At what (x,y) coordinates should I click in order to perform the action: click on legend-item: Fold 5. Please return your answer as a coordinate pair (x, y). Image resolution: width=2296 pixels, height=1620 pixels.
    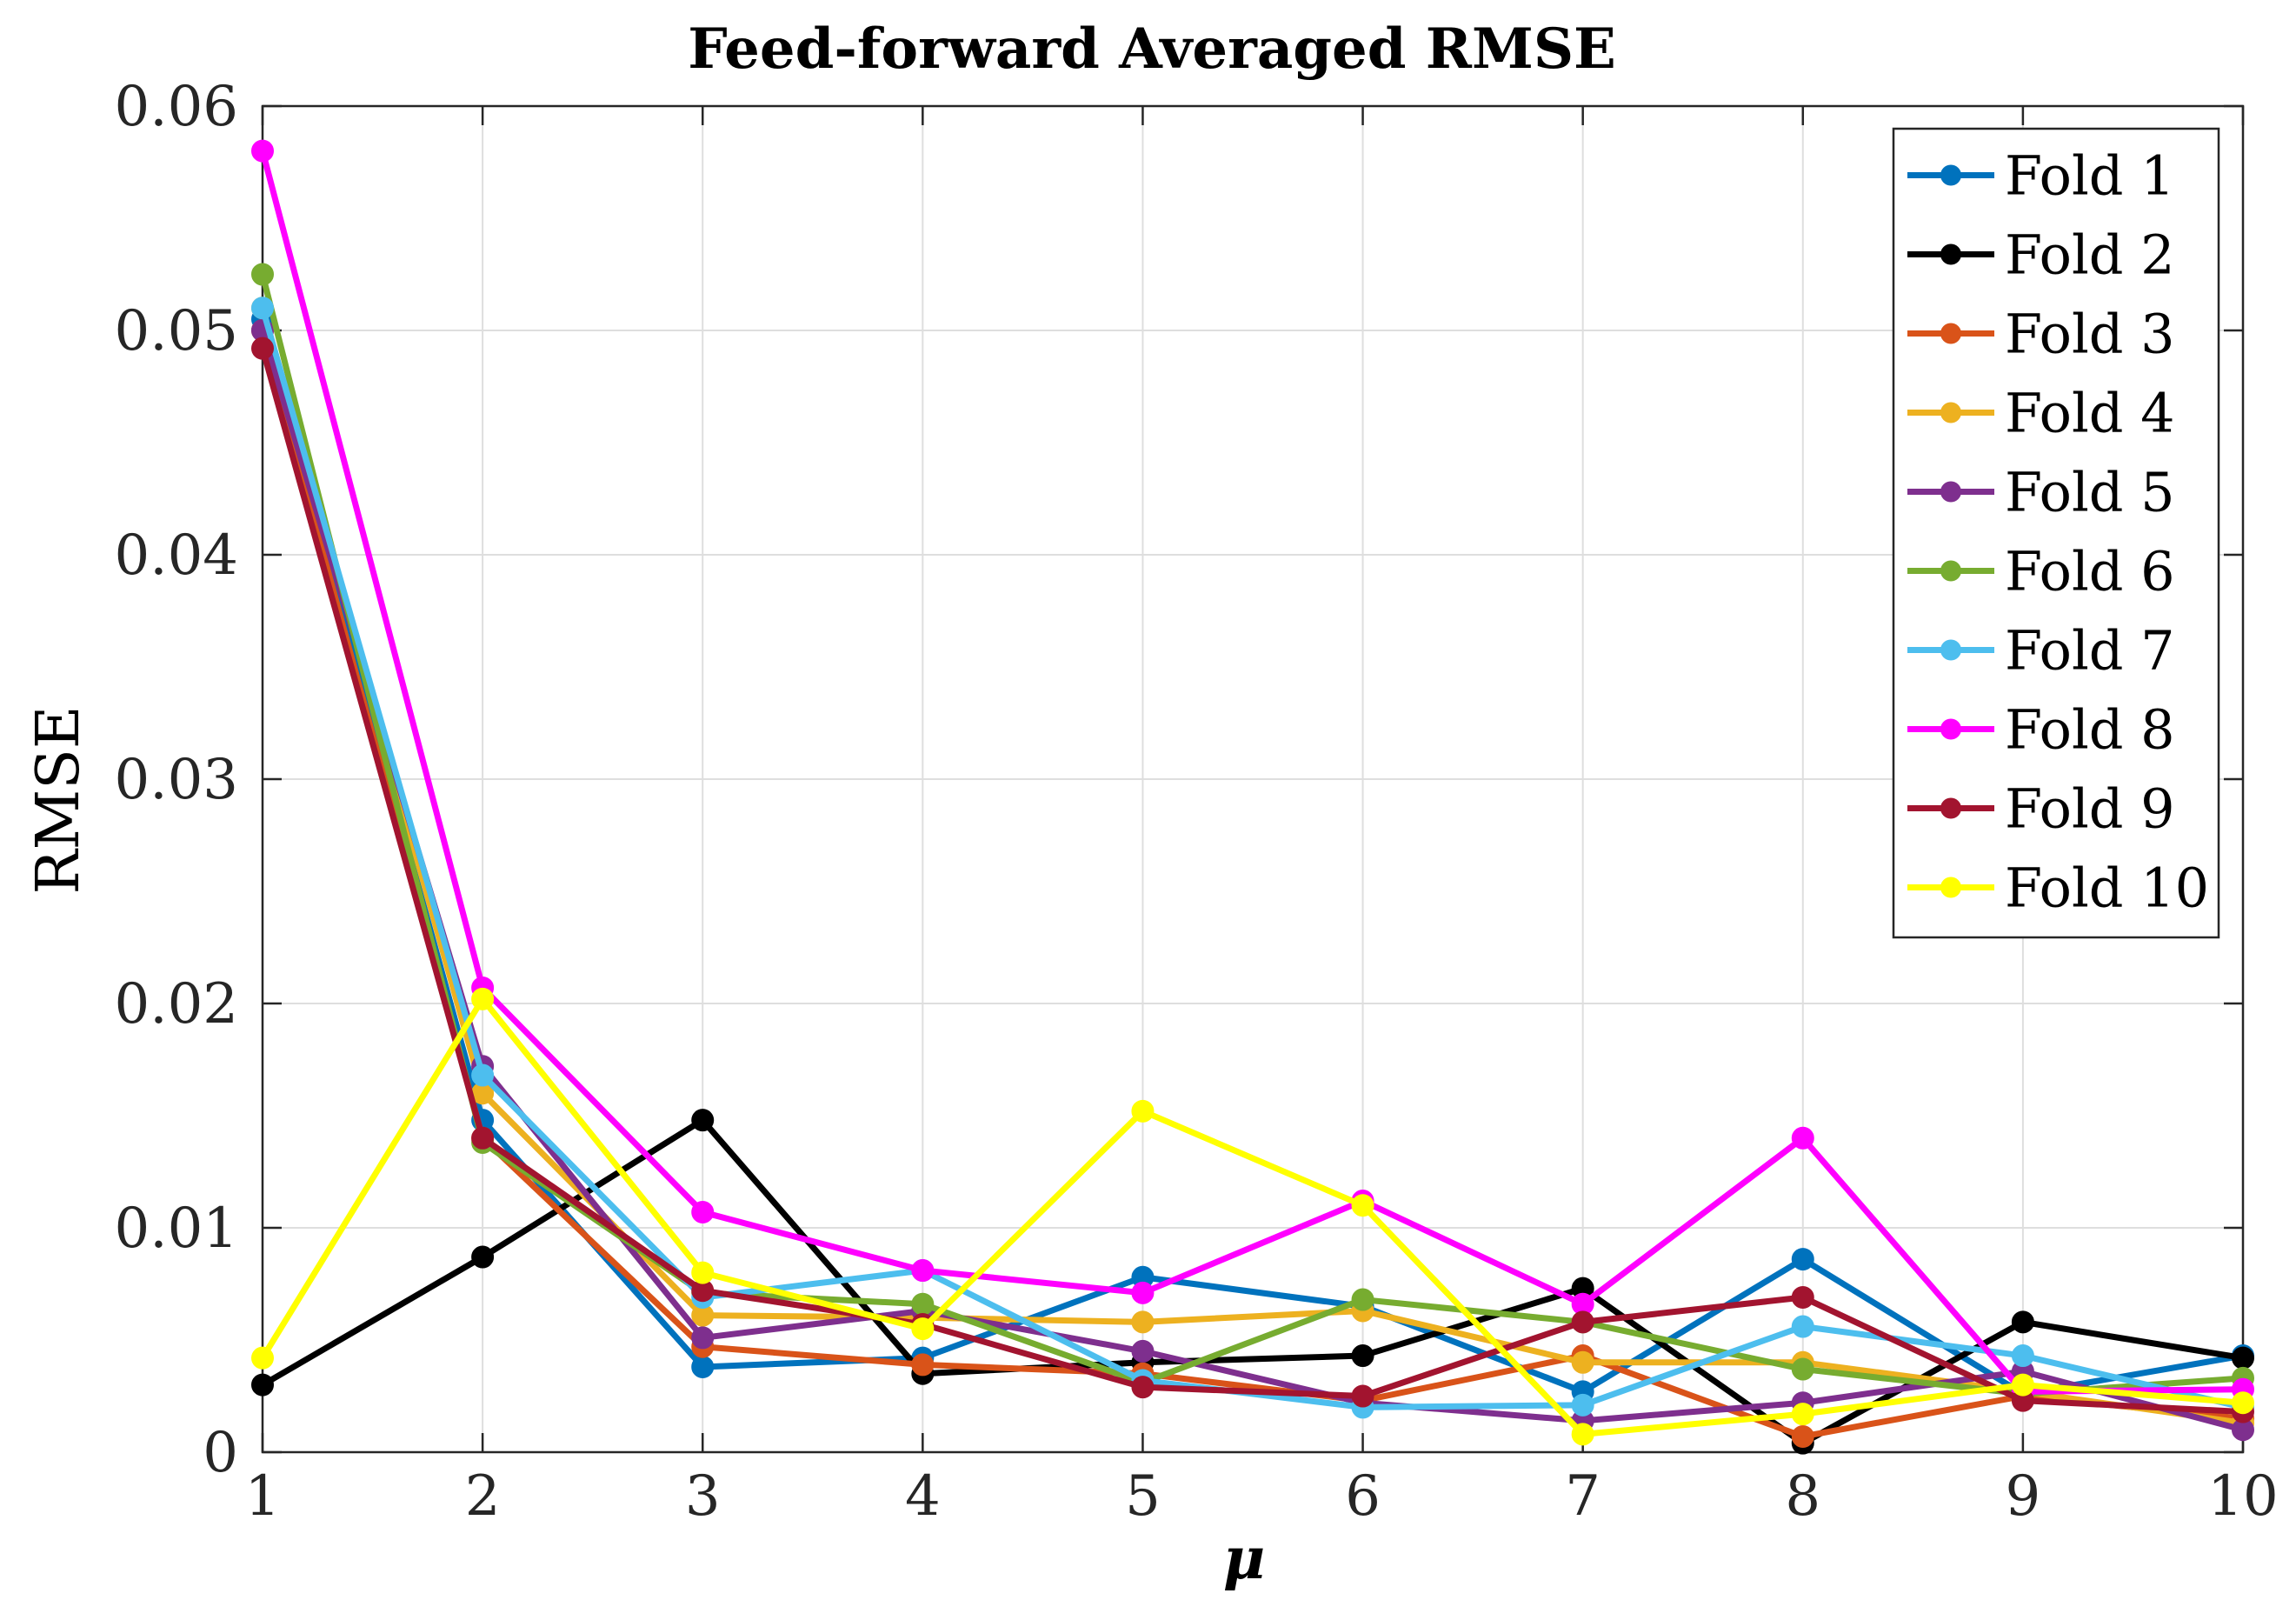
    Looking at the image, I should click on (2041, 492).